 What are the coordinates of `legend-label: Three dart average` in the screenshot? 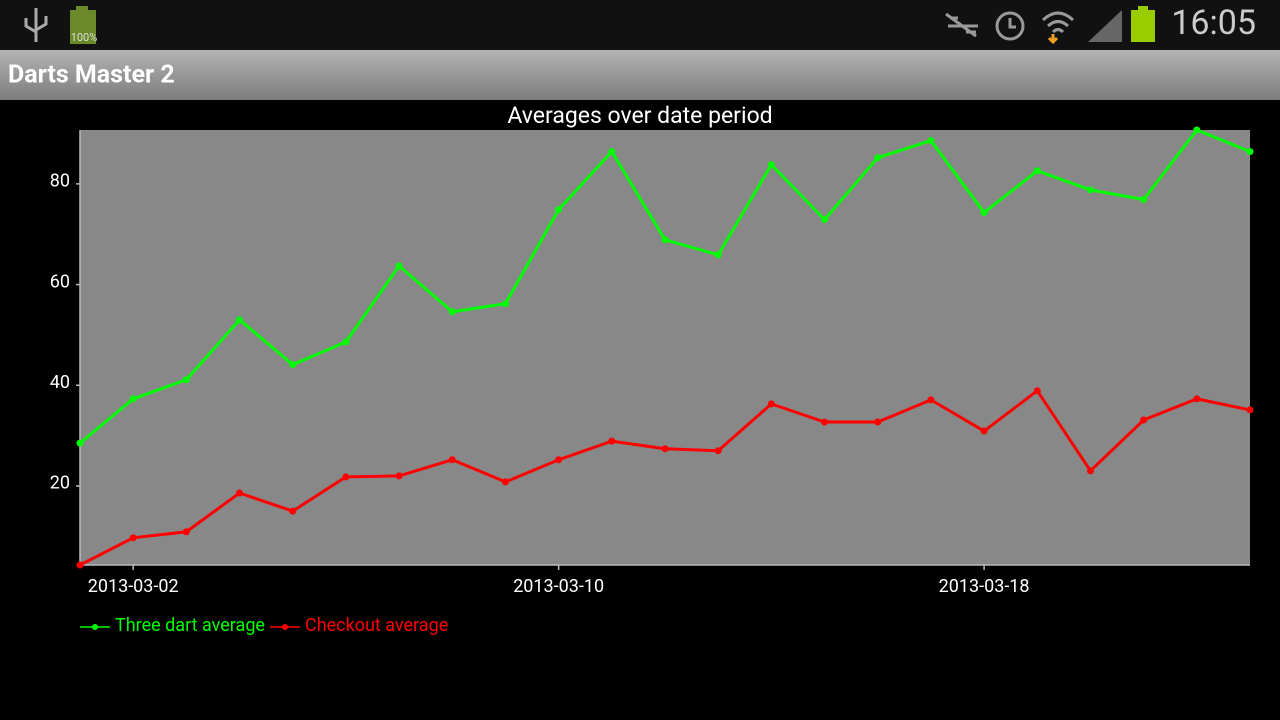 It's located at (190, 625).